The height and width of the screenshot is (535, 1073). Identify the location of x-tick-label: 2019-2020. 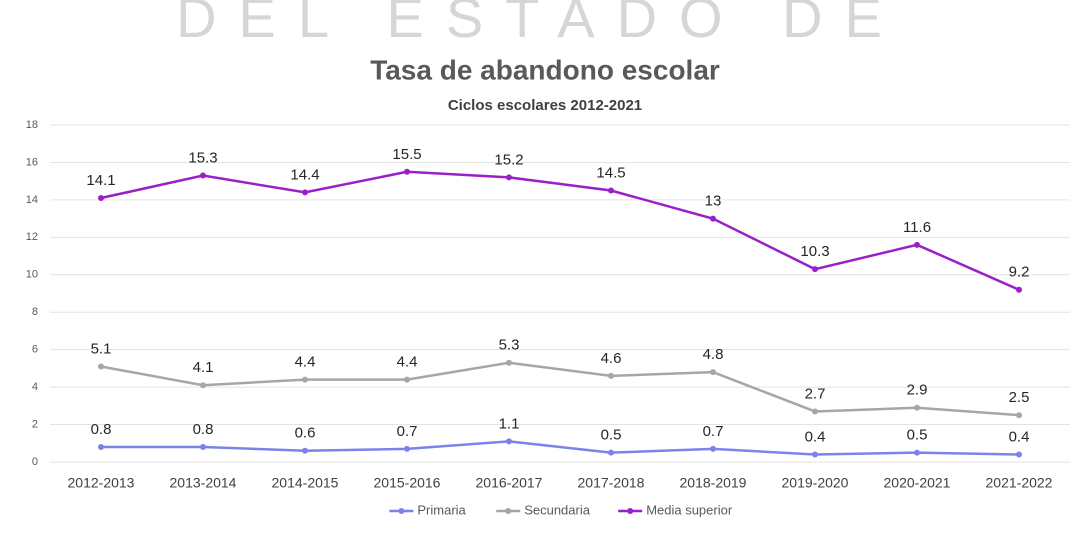
(815, 483).